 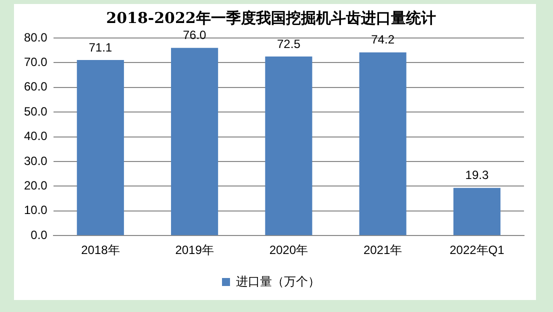 I want to click on data-label: 71.1, so click(x=100, y=47).